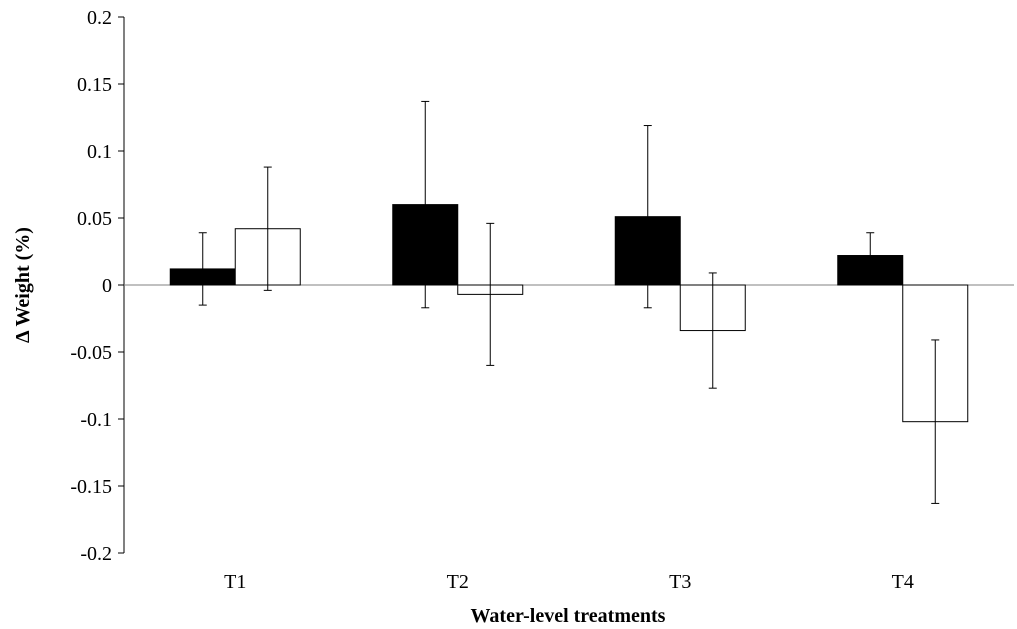  Describe the element at coordinates (235, 582) in the screenshot. I see `x-tick-label: T1` at that location.